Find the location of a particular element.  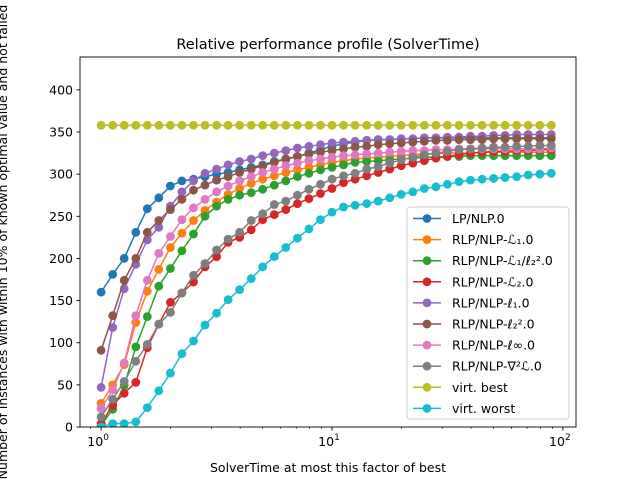

legend-label: virt. worst is located at coordinates (483, 408).